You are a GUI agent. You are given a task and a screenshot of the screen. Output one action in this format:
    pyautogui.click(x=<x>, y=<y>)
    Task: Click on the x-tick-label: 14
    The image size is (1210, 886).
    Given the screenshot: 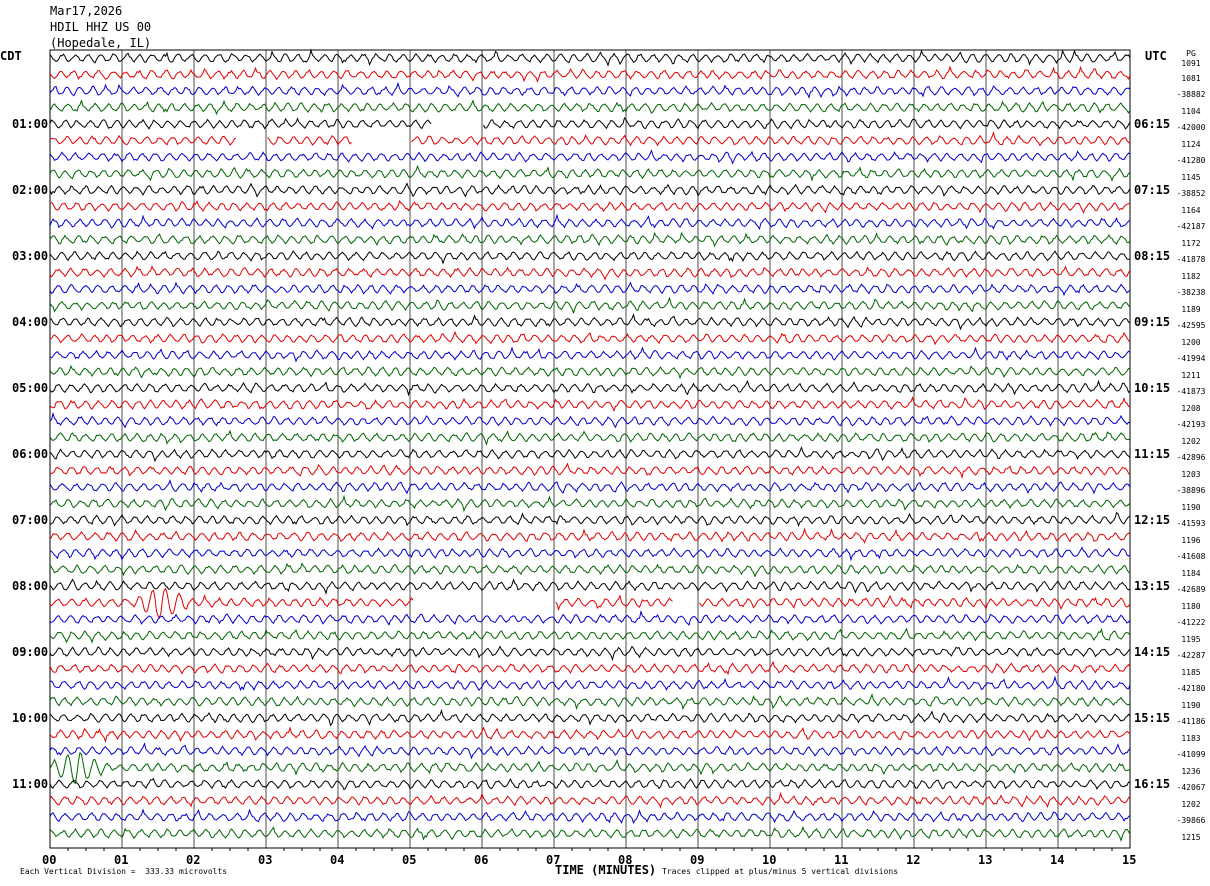 What is the action you would take?
    pyautogui.click(x=1057, y=860)
    